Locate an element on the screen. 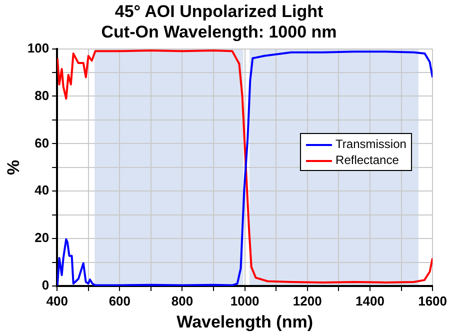 This screenshot has height=333, width=450. y-tick-label: 40 is located at coordinates (42, 190).